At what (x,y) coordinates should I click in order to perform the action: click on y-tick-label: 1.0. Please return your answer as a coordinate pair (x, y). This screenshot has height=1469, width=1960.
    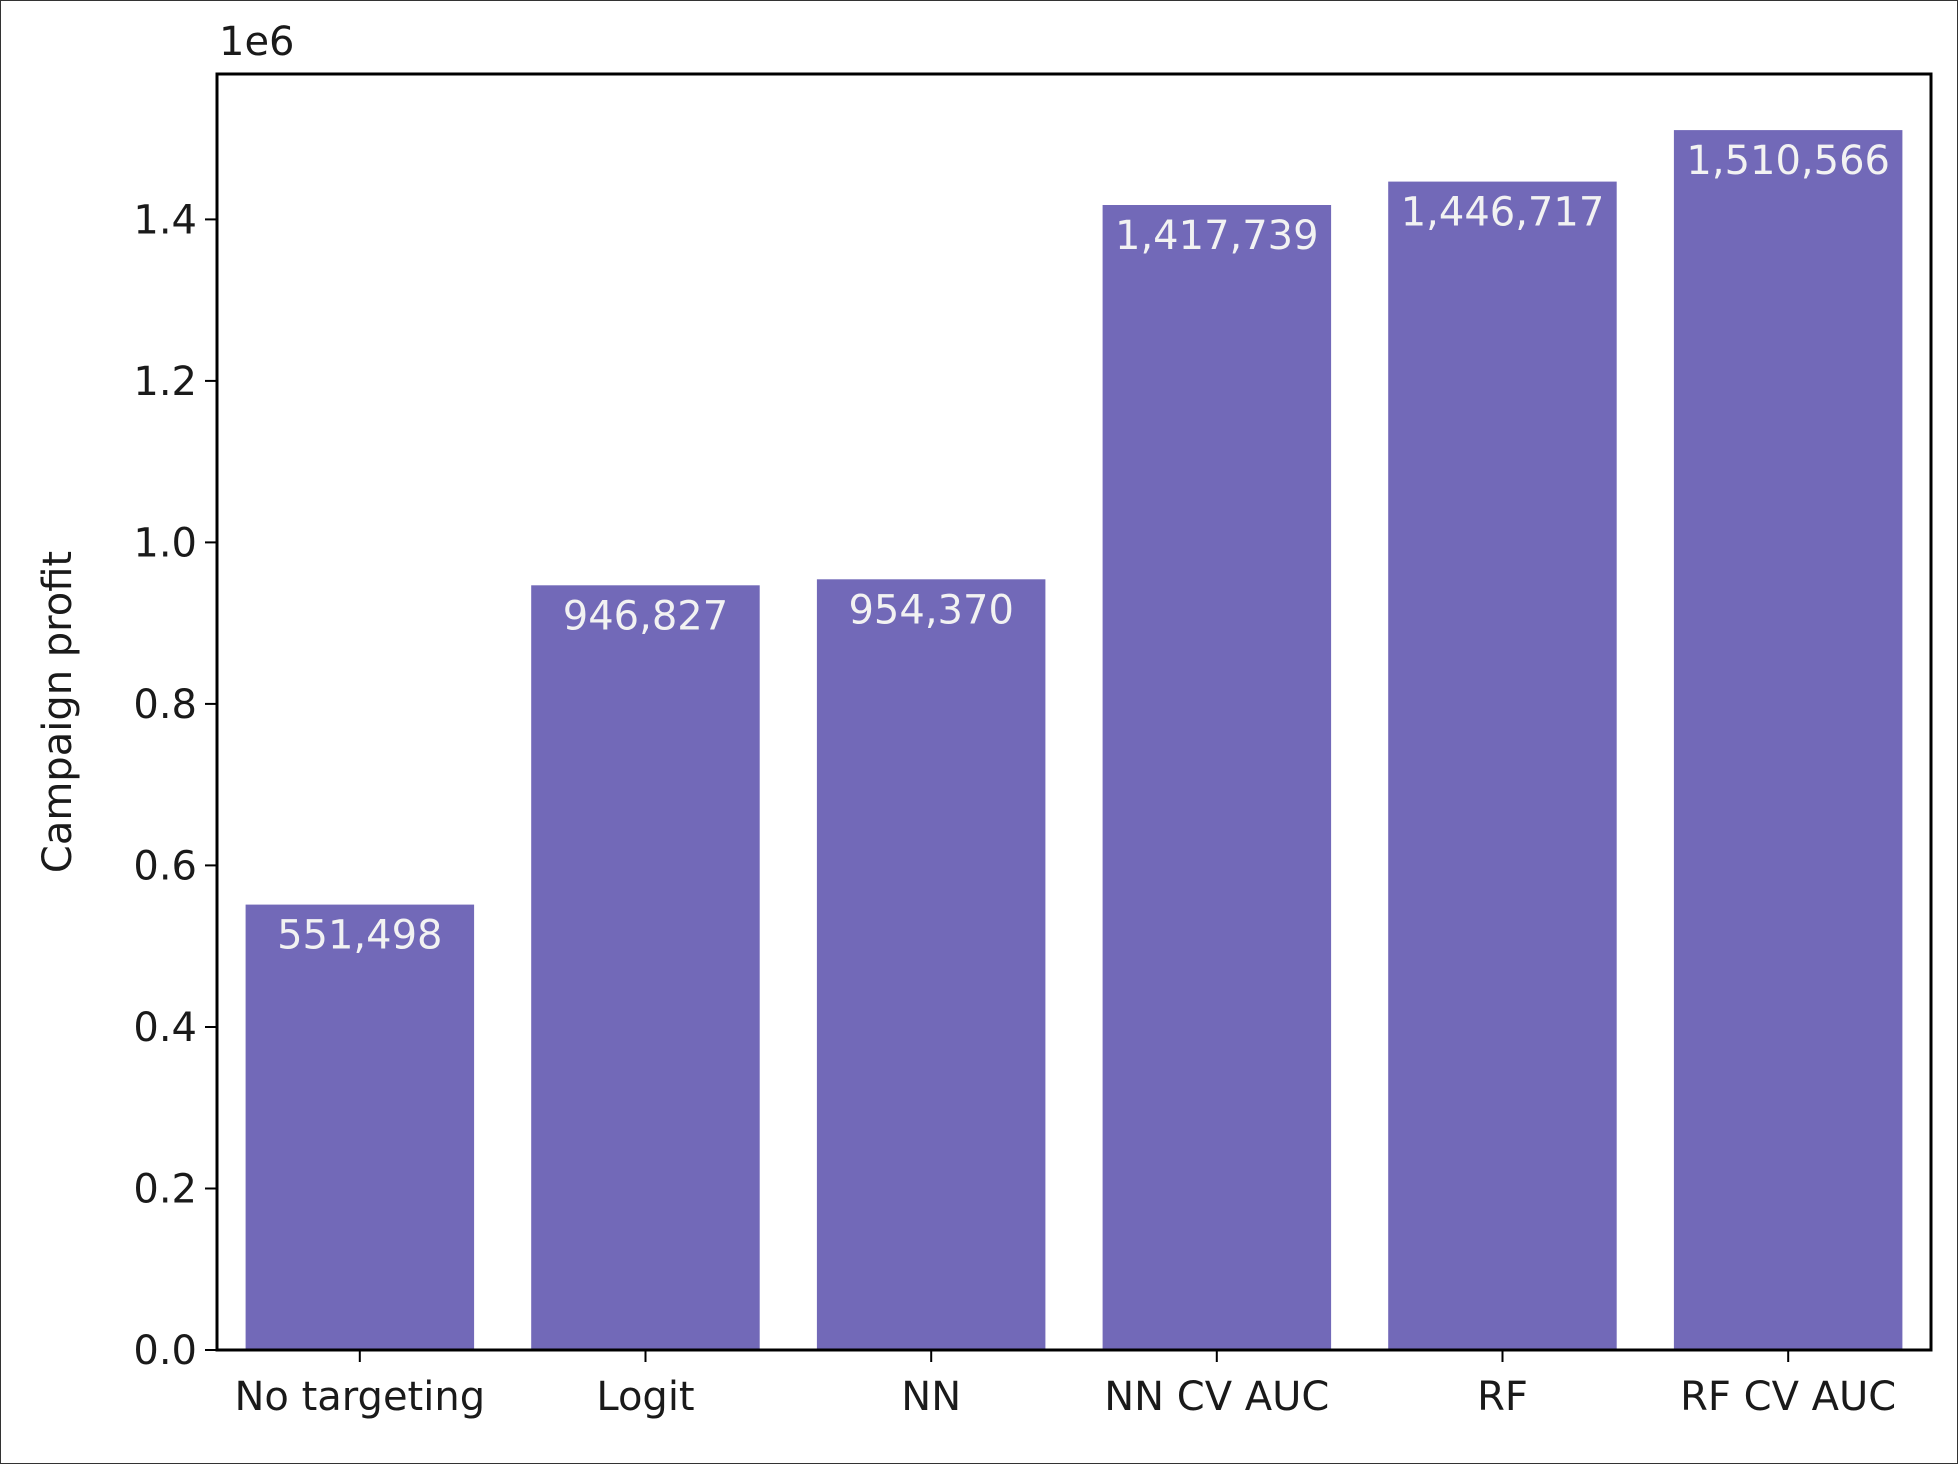
    Looking at the image, I should click on (165, 543).